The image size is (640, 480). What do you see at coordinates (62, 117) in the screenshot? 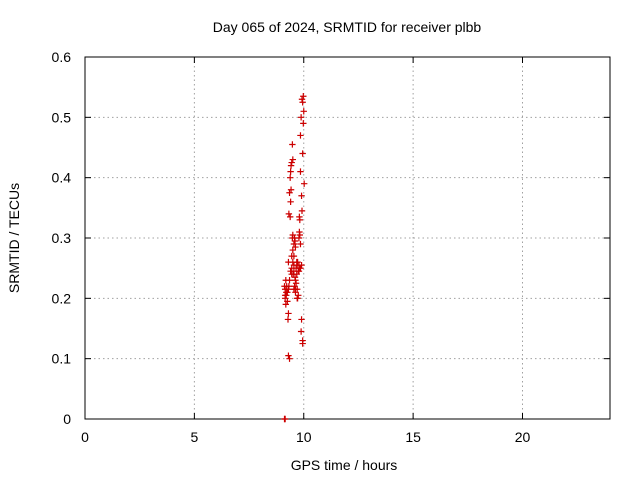
I see `y-tick-label: 0.5` at bounding box center [62, 117].